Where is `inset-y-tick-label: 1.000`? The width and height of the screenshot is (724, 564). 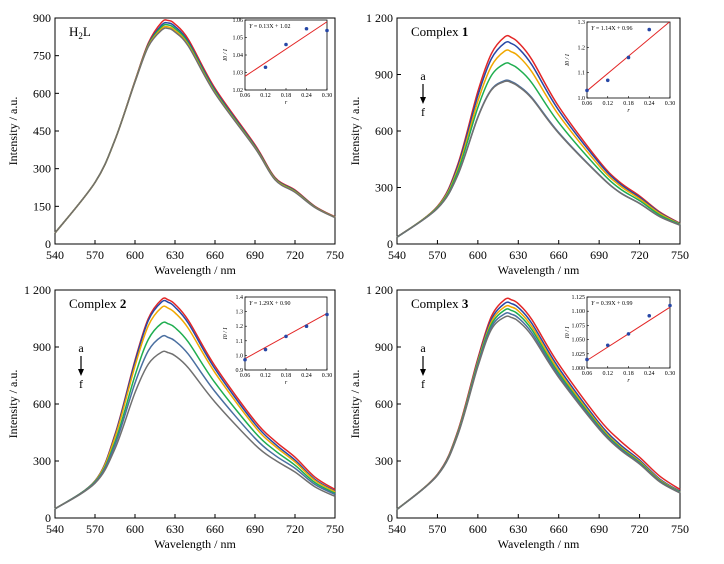 inset-y-tick-label: 1.000 is located at coordinates (579, 369).